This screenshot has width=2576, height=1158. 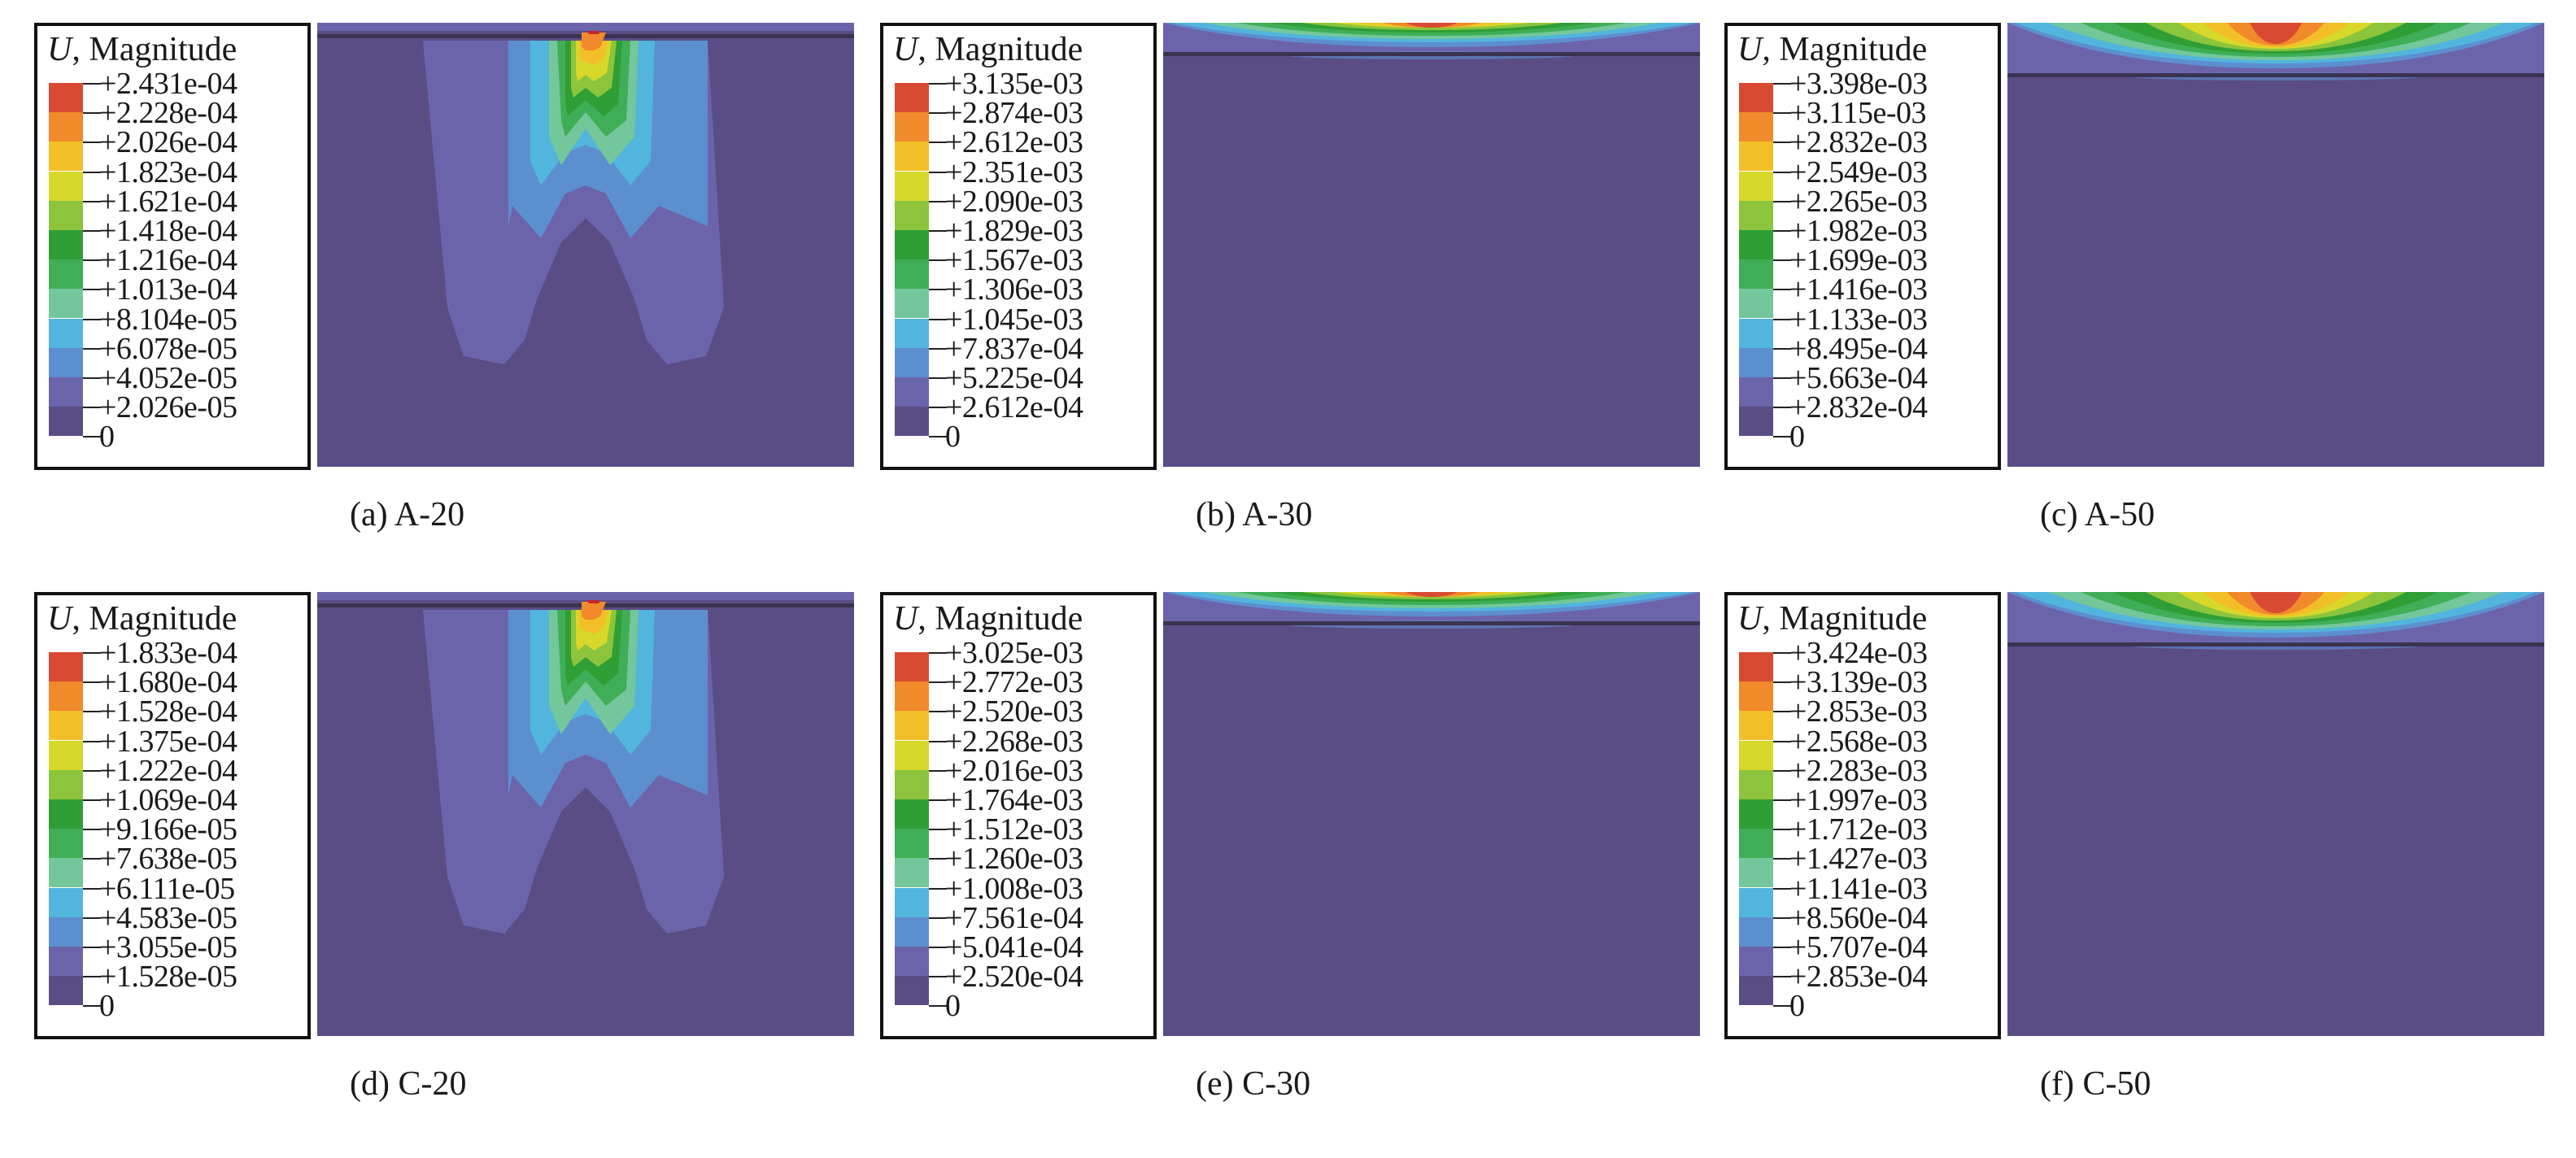 What do you see at coordinates (2097, 514) in the screenshot?
I see `panel-caption: (c) A-50` at bounding box center [2097, 514].